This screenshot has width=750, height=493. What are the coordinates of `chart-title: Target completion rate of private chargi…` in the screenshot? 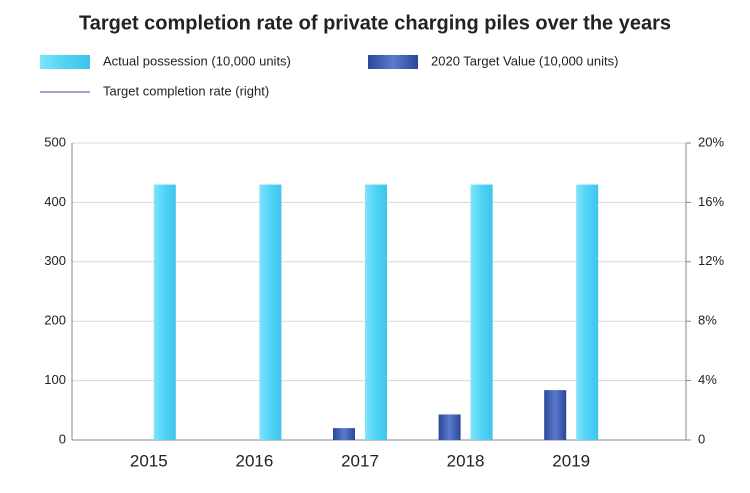 It's located at (375, 23).